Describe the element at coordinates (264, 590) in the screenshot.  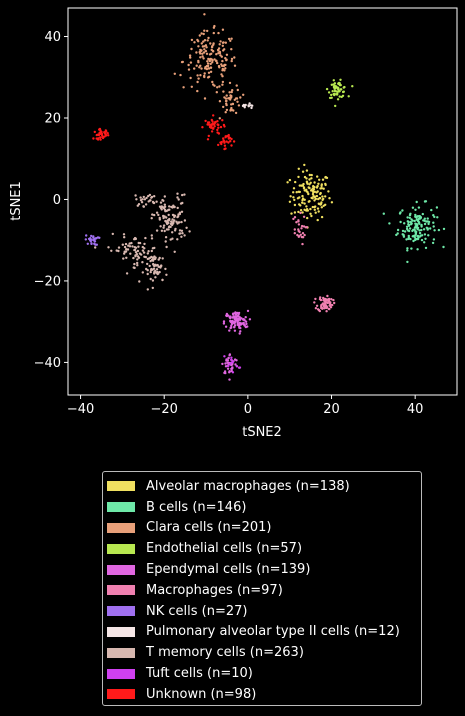
I see `legend-item: Macrophages (n=97)` at that location.